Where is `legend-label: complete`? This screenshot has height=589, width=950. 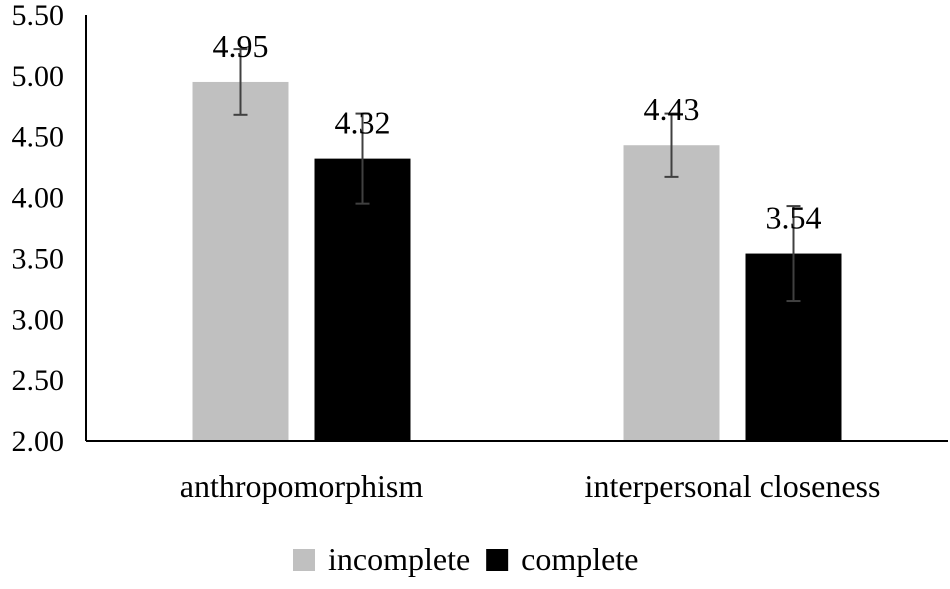
legend-label: complete is located at coordinates (579, 559).